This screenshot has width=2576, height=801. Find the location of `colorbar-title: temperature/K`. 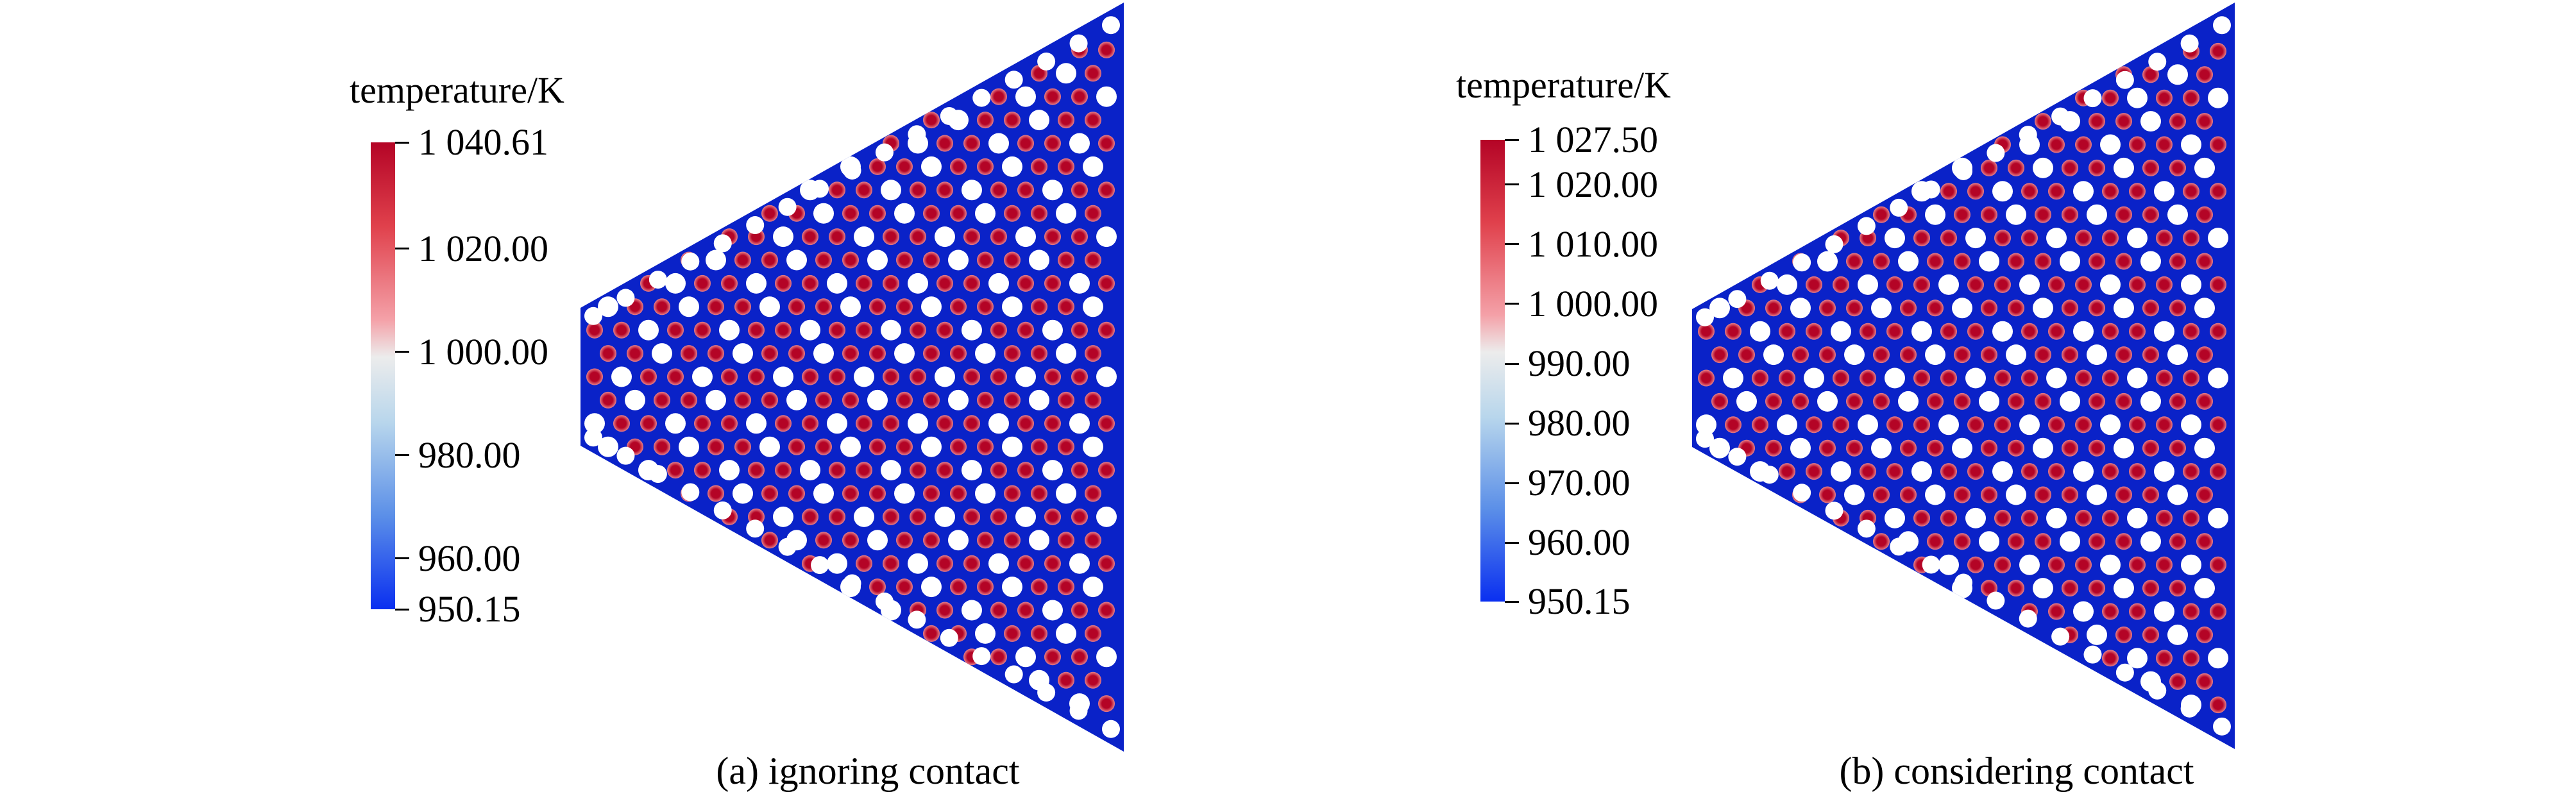

colorbar-title: temperature/K is located at coordinates (1563, 85).